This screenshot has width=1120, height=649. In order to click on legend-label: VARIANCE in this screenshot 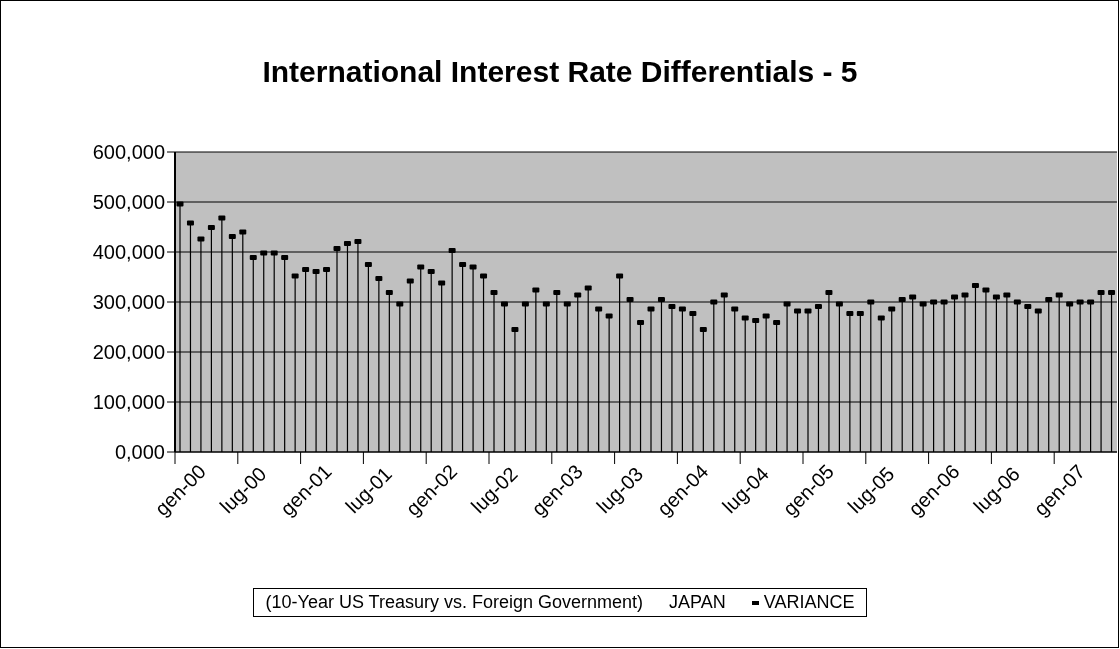, I will do `click(808, 602)`.